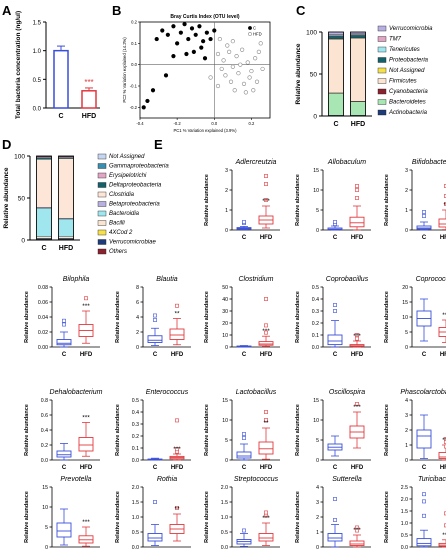 This screenshot has width=446, height=550. I want to click on legend-label: Proteobacteria, so click(409, 61).